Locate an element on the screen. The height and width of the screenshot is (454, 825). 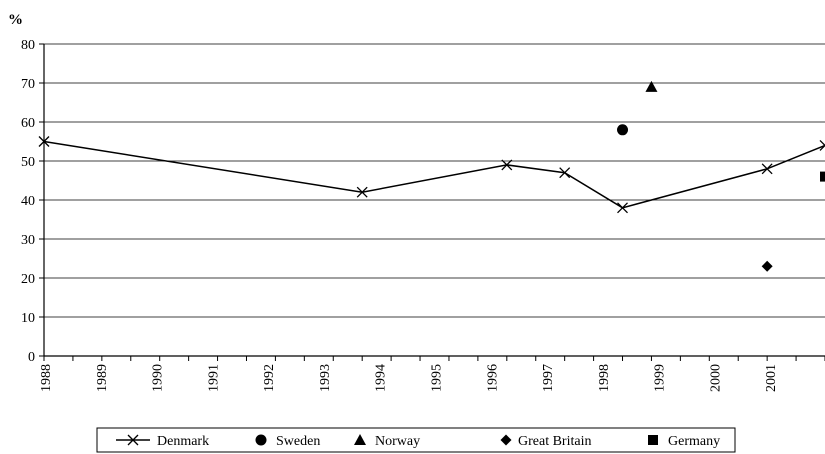
legend-item-norway: Norway is located at coordinates (387, 441).